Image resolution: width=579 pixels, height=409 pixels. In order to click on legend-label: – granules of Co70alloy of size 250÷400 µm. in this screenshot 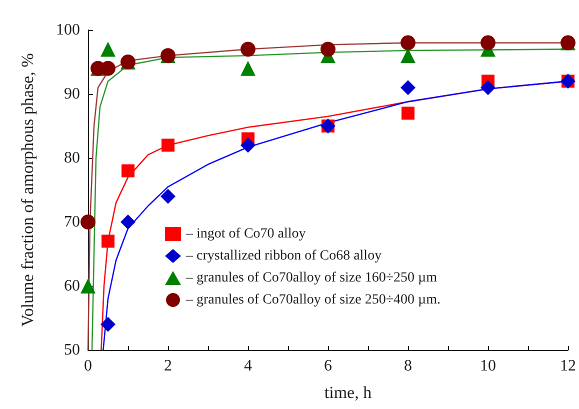, I will do `click(312, 300)`.